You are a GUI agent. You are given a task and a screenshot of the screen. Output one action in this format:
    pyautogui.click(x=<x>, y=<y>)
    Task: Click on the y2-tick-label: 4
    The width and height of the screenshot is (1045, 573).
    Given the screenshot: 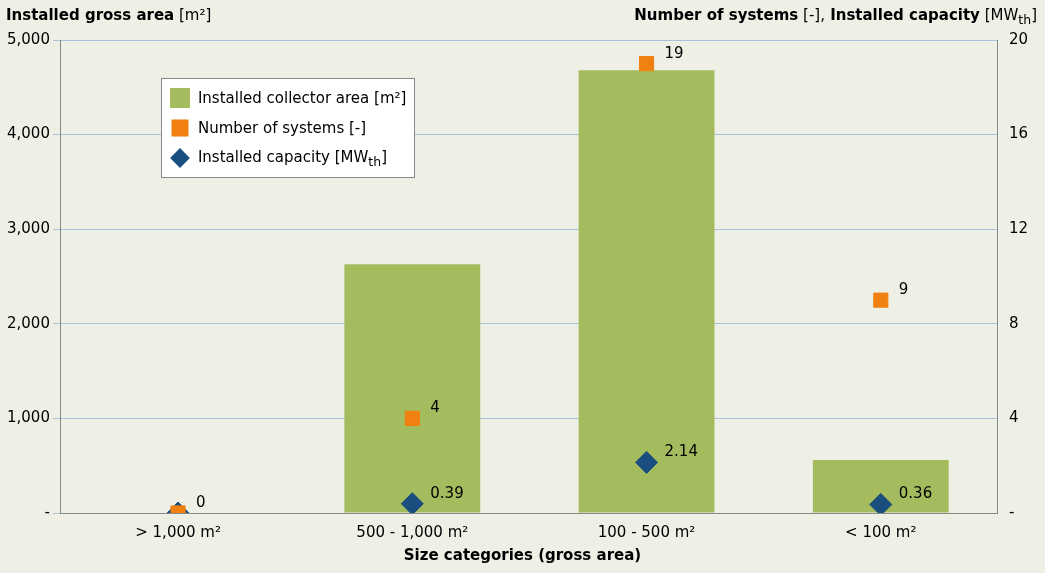 What is the action you would take?
    pyautogui.click(x=1013, y=417)
    